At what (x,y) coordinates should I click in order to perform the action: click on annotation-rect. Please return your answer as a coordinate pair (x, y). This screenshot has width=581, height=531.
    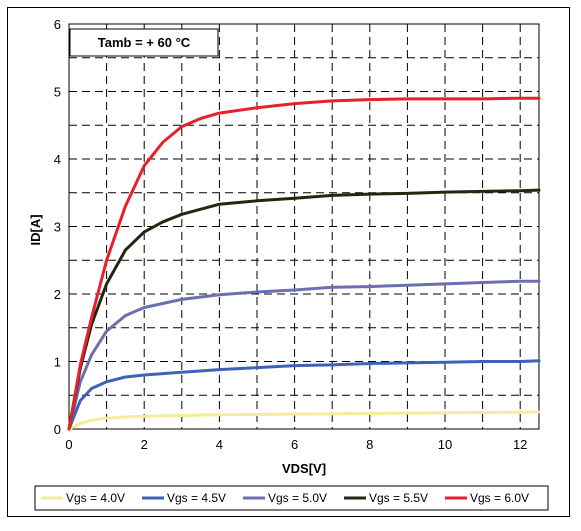
    Looking at the image, I should click on (144, 42).